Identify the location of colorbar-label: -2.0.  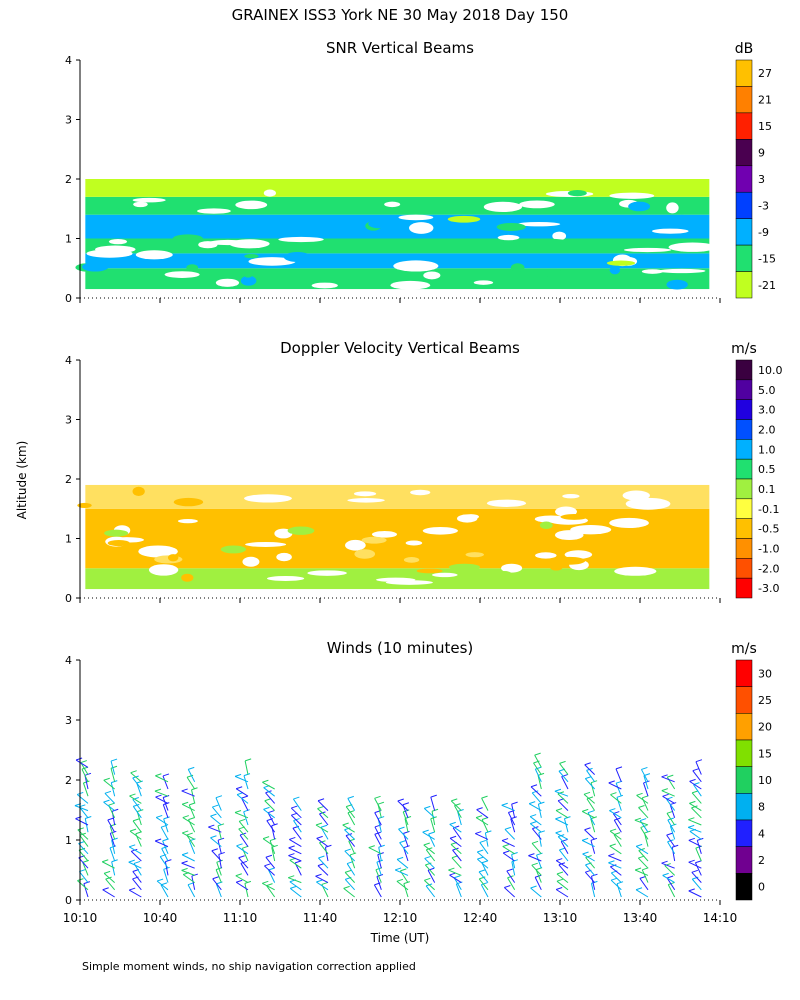
(768, 568).